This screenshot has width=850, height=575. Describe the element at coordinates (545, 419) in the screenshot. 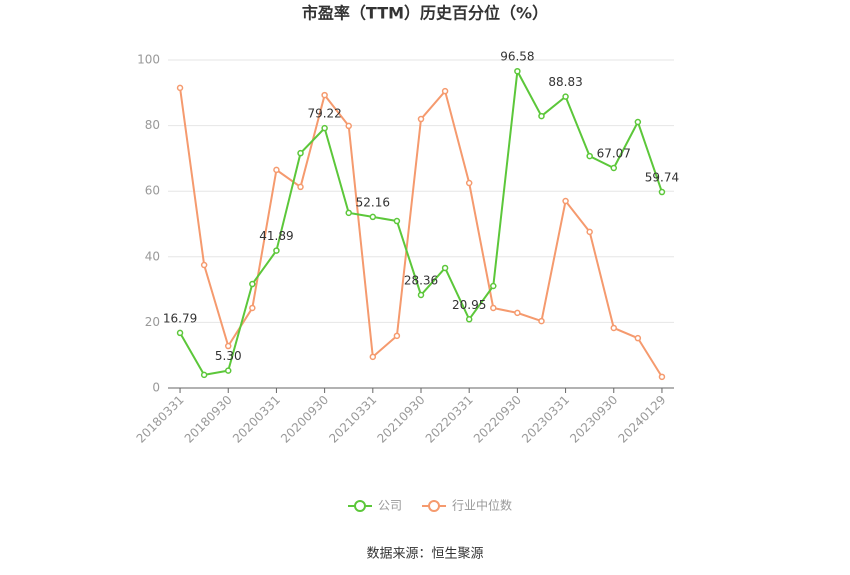

I see `x-tick-label: 20230331` at that location.